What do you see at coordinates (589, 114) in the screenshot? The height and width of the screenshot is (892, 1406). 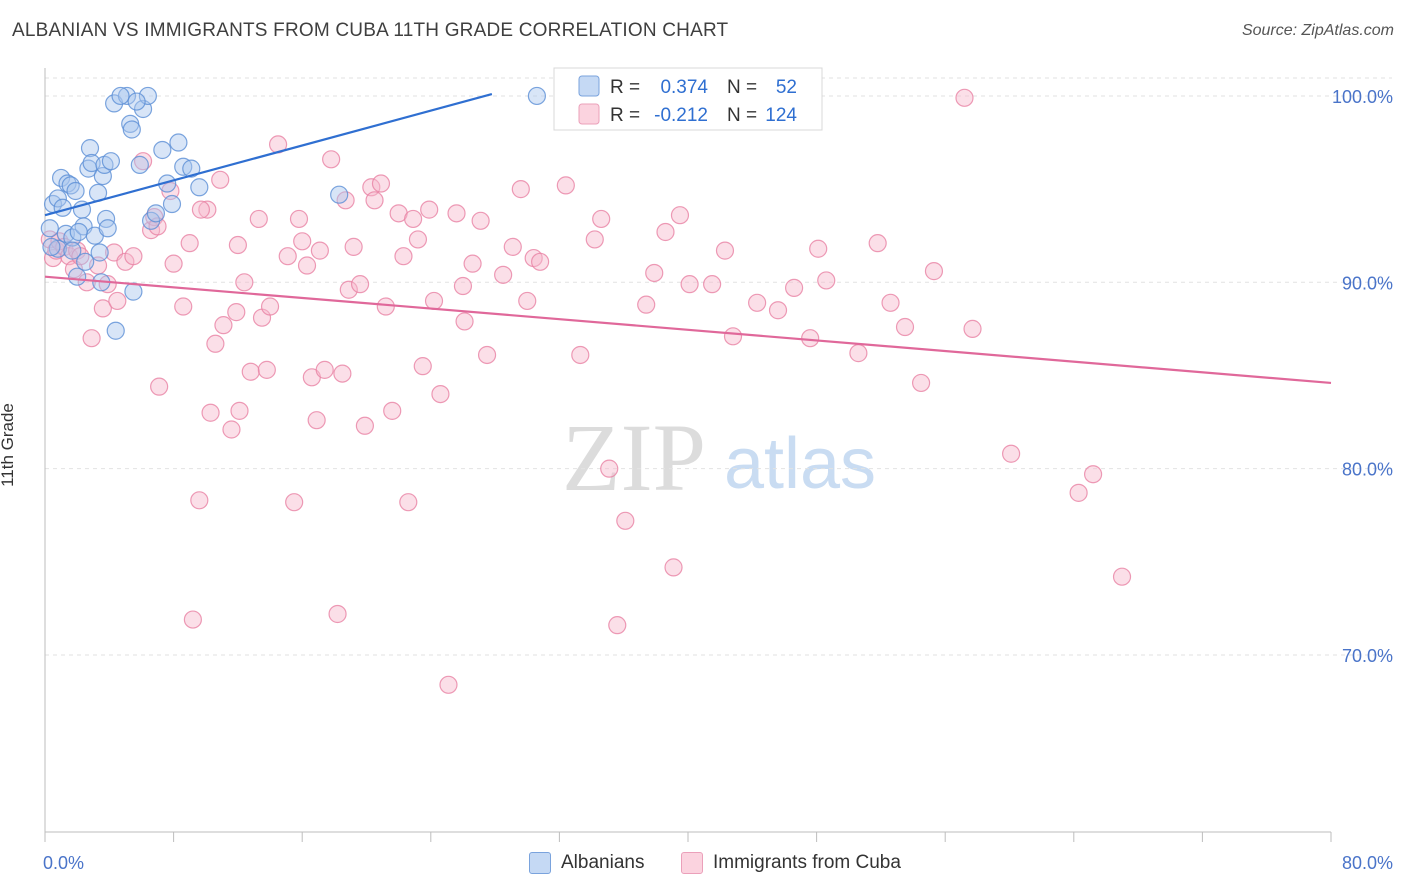 I see `stats-swatch-cuba` at bounding box center [589, 114].